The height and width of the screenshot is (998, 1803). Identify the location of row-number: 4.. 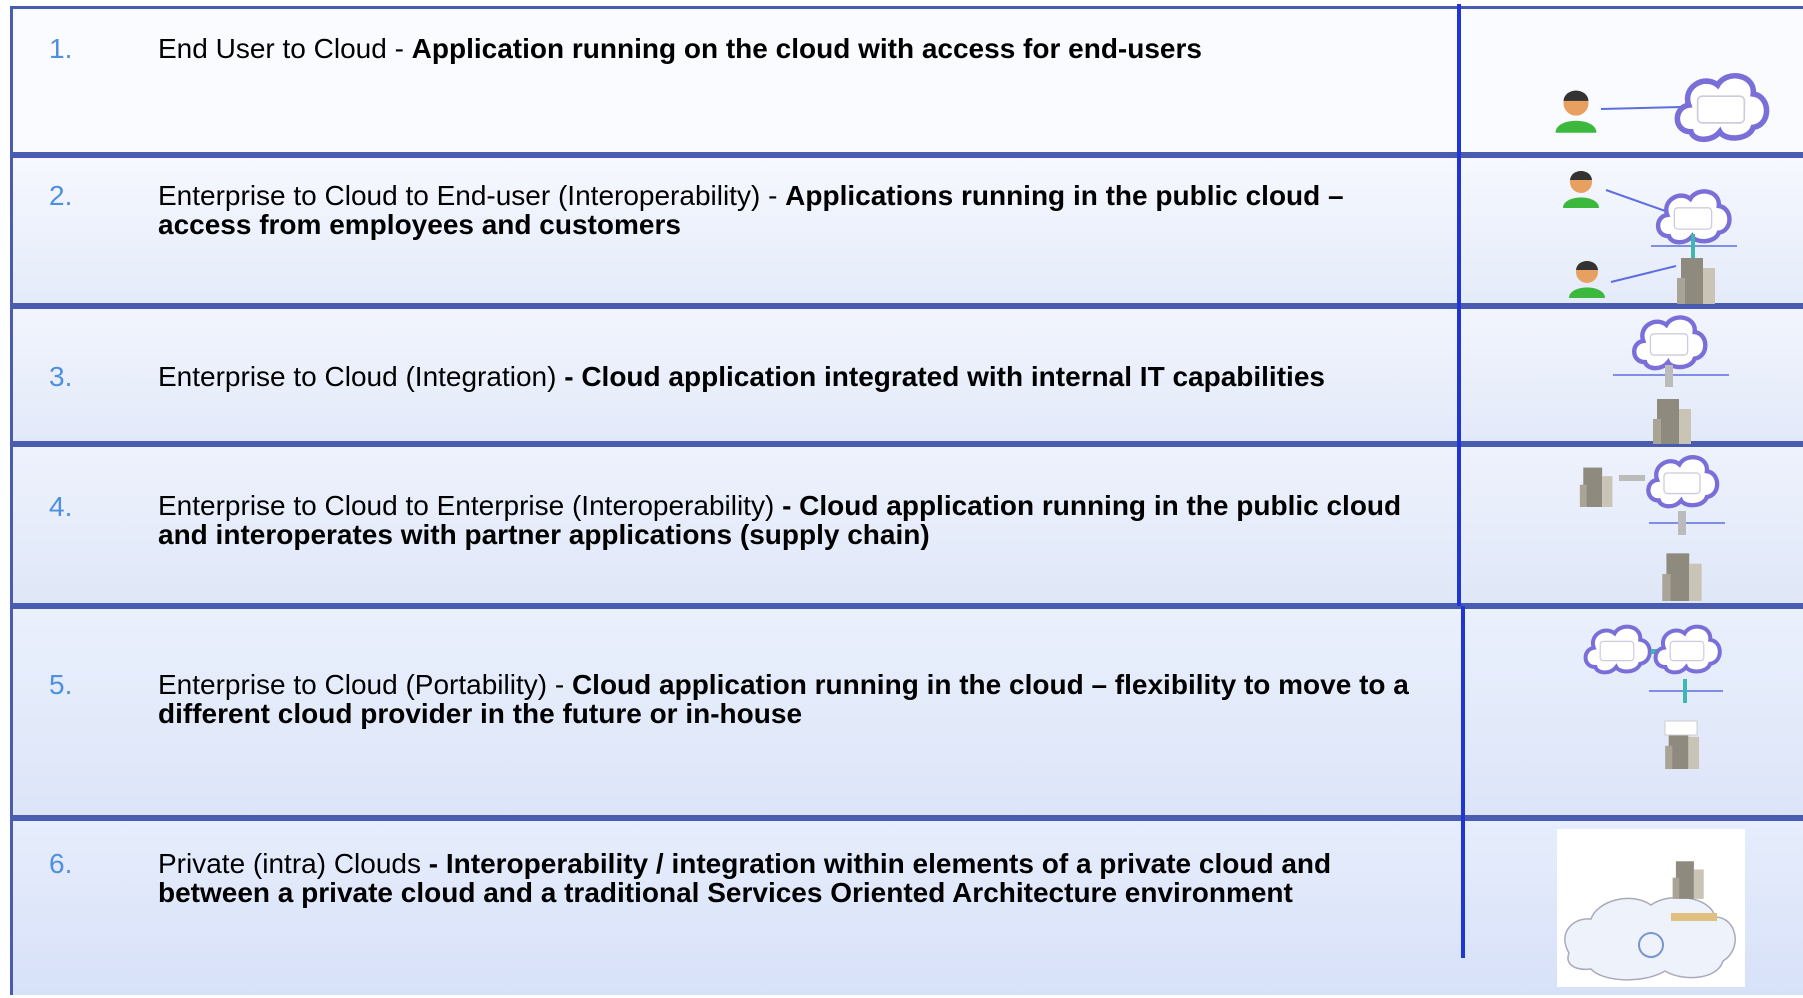
(61, 506).